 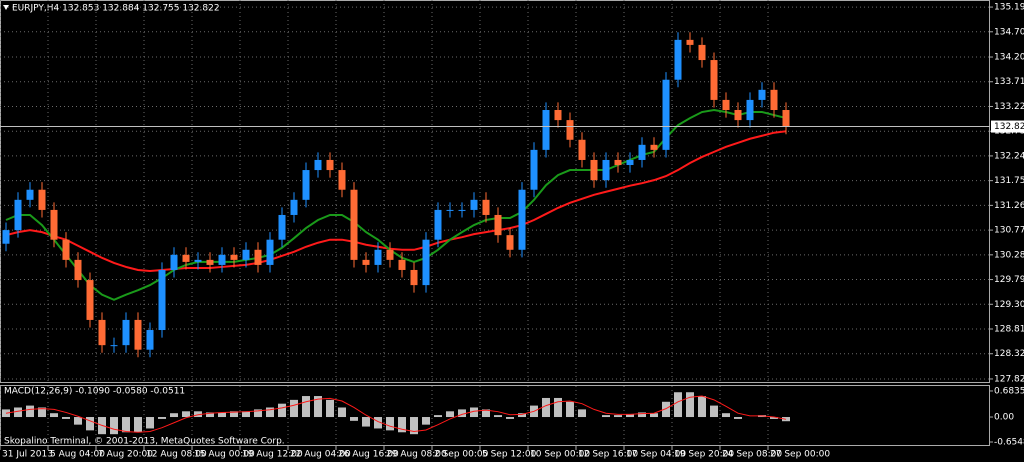 What do you see at coordinates (800, 455) in the screenshot?
I see `x-tick-label: 27 Sep 00:00` at bounding box center [800, 455].